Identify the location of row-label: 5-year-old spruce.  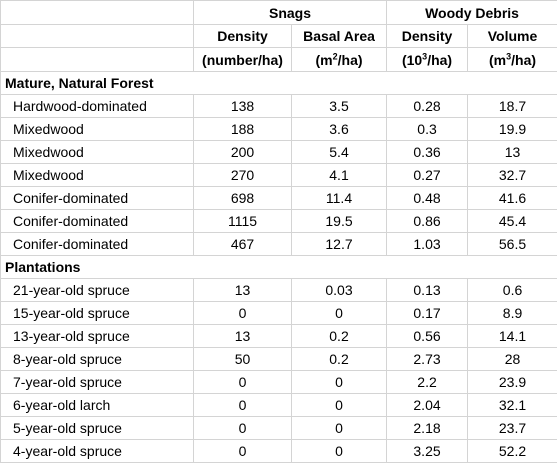
(97, 428).